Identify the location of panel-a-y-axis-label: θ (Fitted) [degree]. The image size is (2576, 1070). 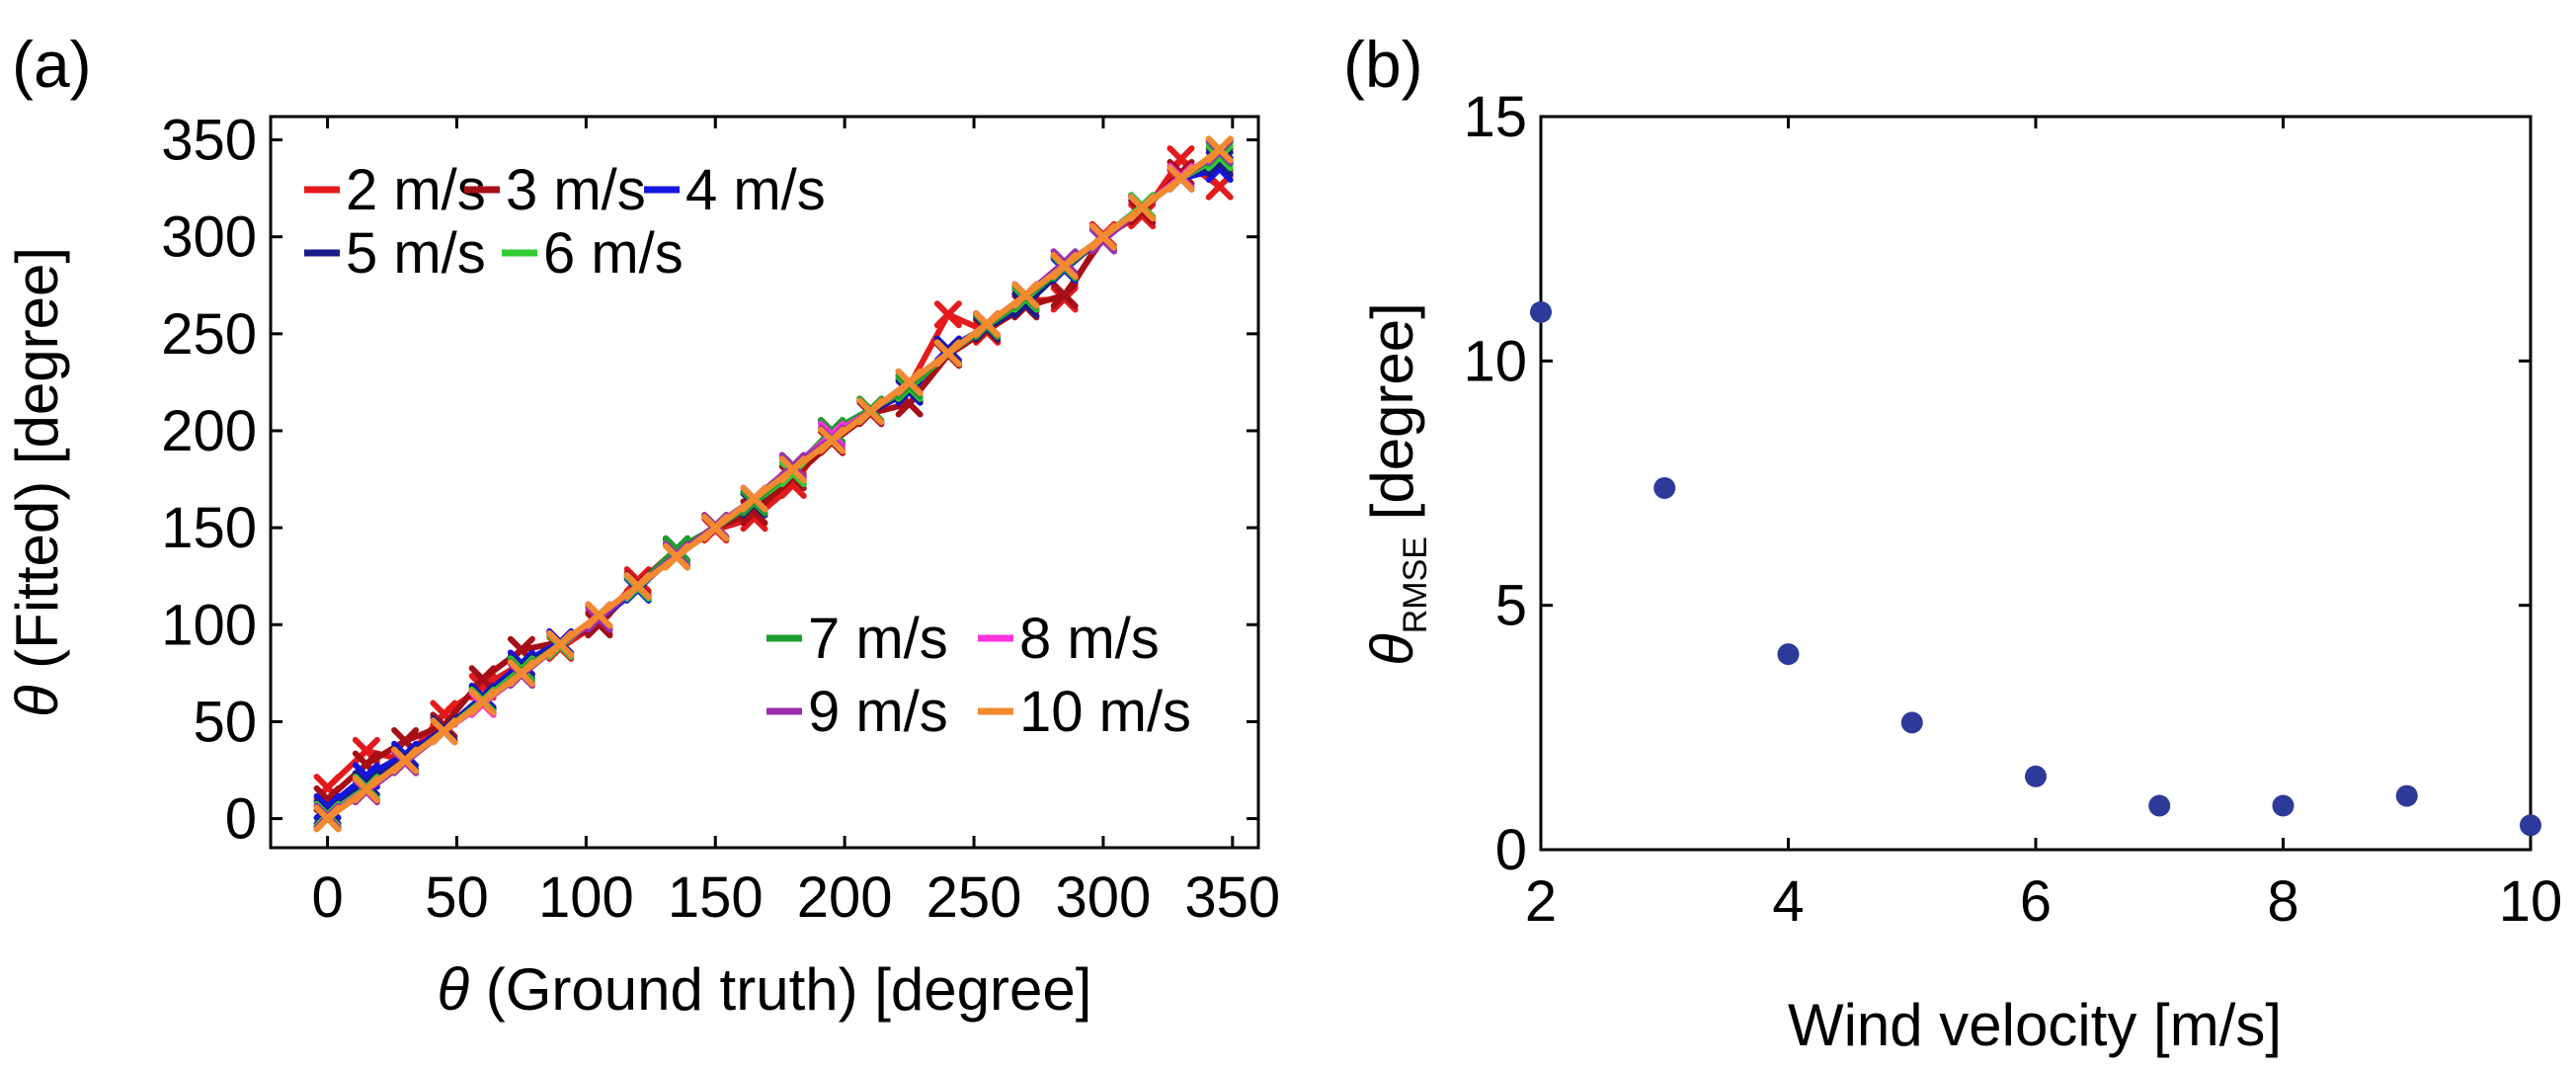
(37, 482).